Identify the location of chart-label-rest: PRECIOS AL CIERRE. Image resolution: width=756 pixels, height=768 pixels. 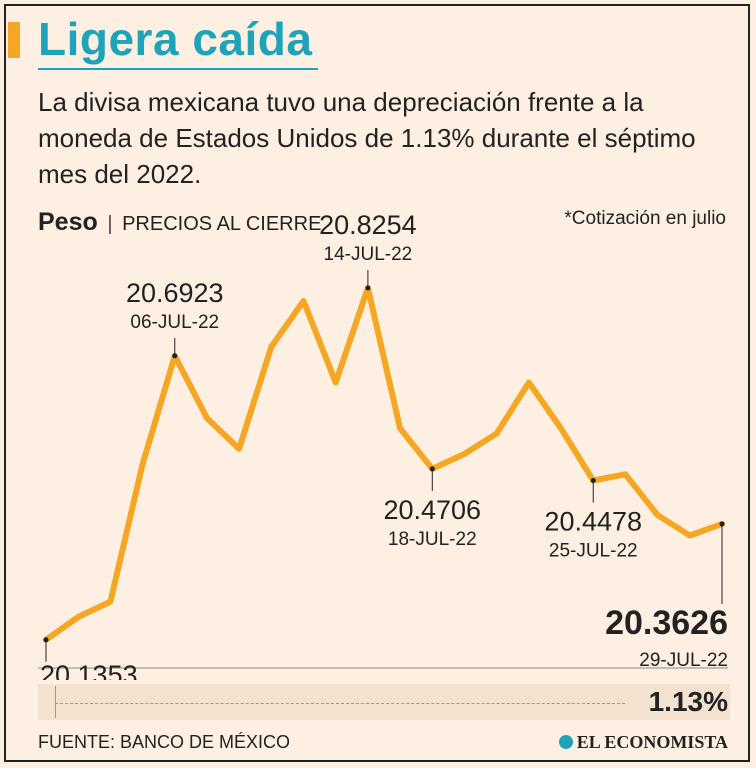
(222, 224).